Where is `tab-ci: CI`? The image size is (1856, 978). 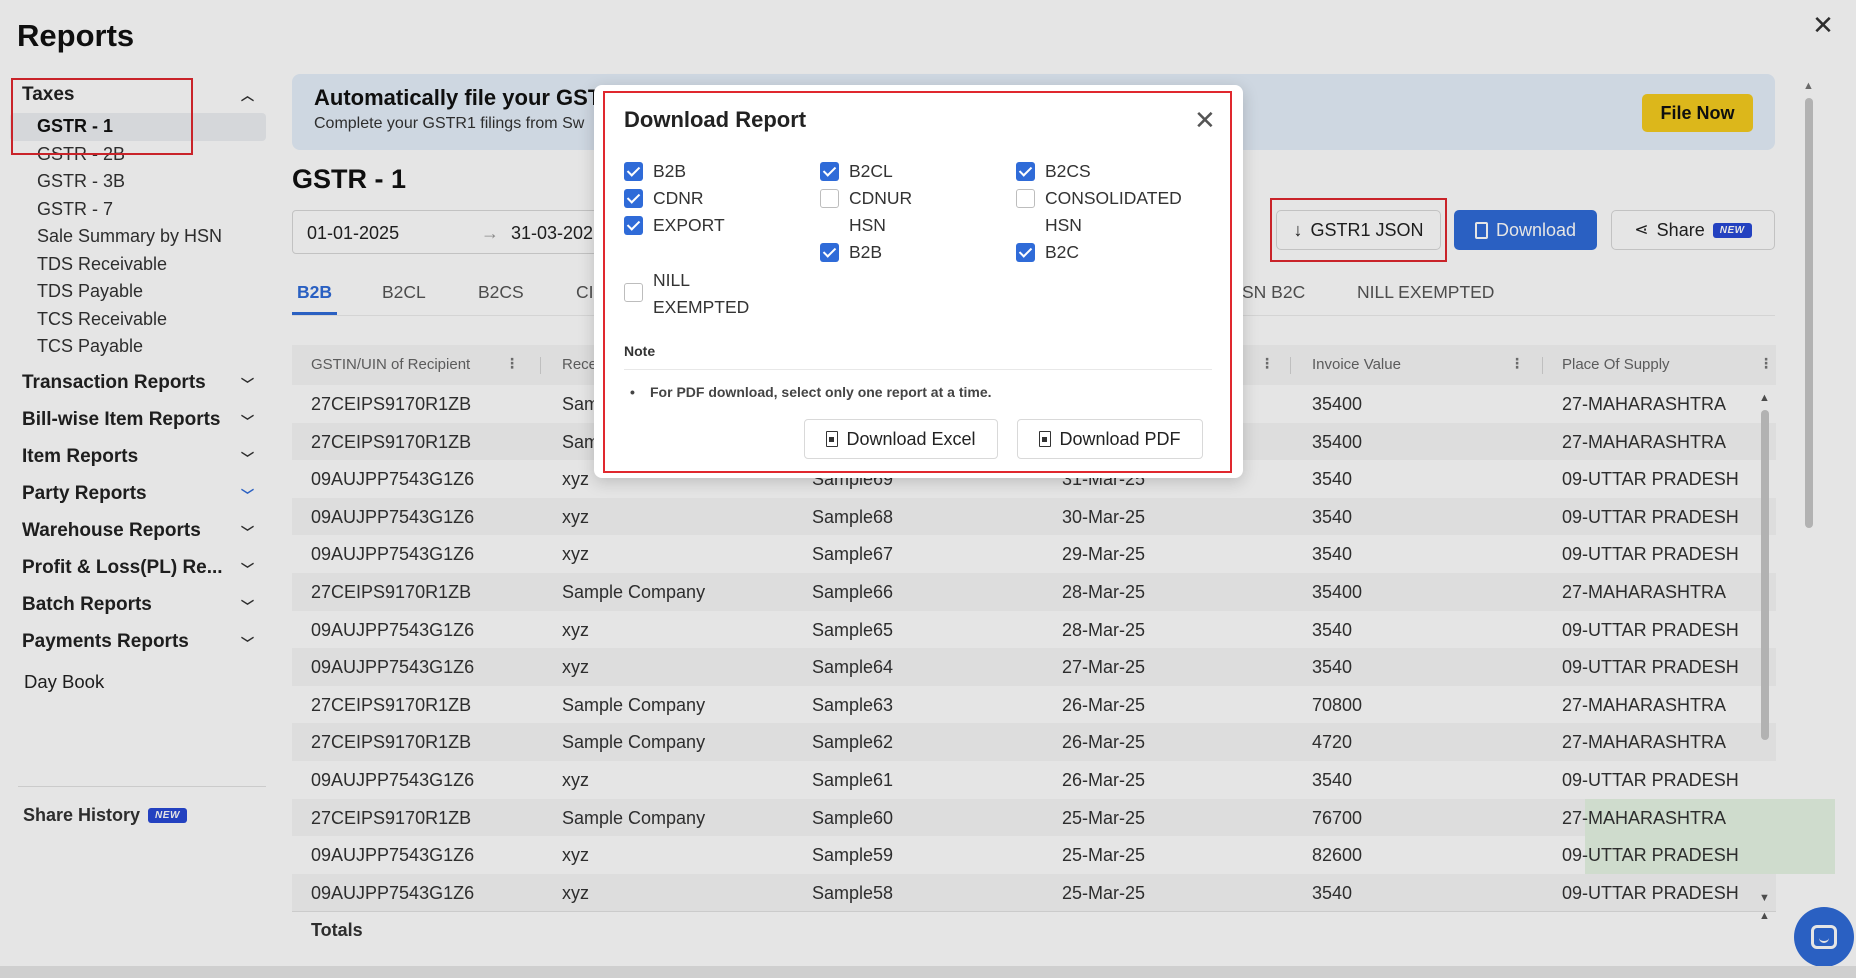 tab-ci: CI is located at coordinates (585, 292).